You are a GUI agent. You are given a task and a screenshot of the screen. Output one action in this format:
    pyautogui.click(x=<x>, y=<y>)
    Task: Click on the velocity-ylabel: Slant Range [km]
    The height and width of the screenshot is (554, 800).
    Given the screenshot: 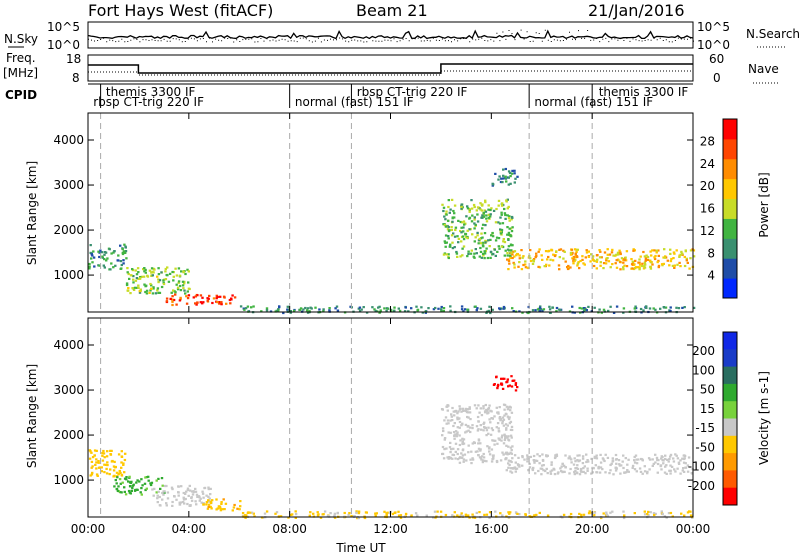 What is the action you would take?
    pyautogui.click(x=32, y=416)
    